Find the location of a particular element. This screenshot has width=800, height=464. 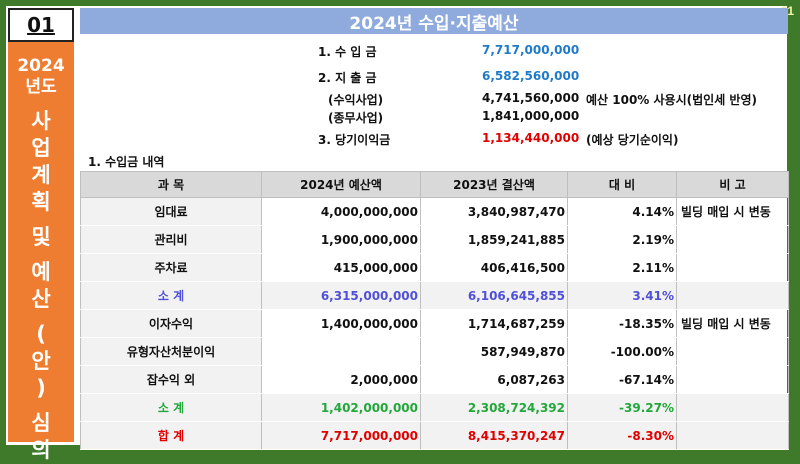

row-actual: 1,859,241,885 is located at coordinates (494, 239).